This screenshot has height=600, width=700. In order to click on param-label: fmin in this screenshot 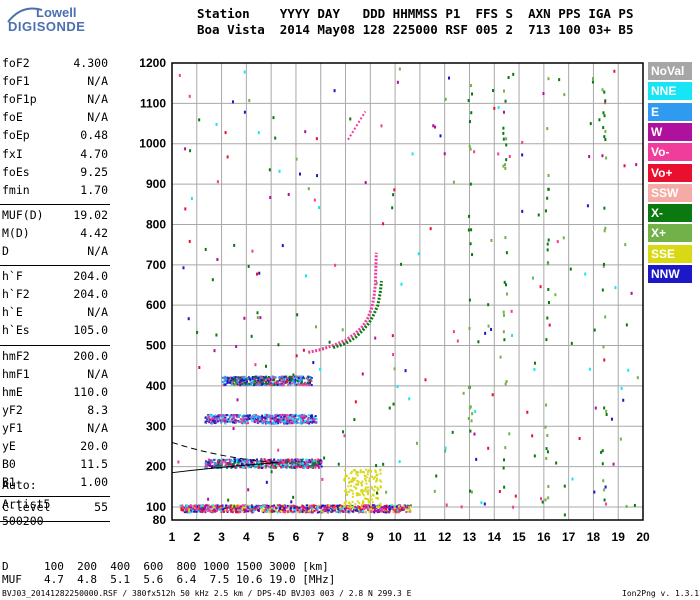, I will do `click(16, 189)`.